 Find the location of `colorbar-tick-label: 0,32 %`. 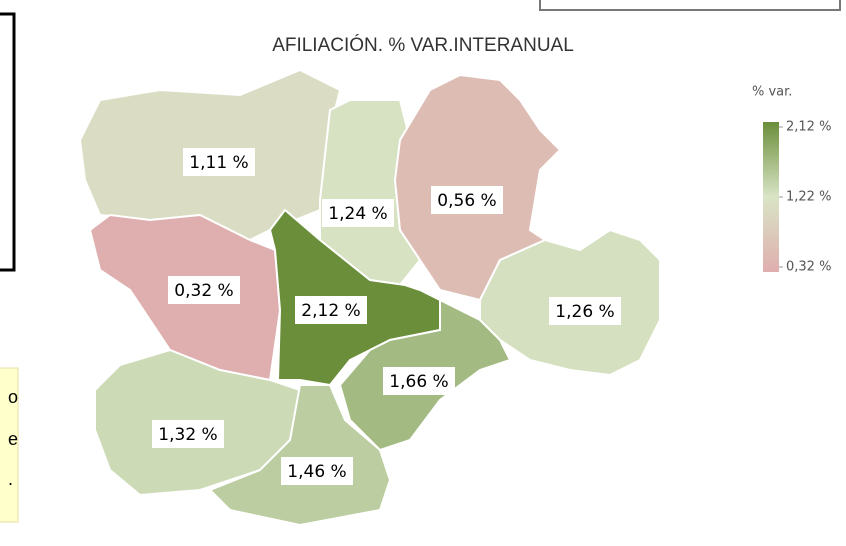

colorbar-tick-label: 0,32 % is located at coordinates (808, 267).